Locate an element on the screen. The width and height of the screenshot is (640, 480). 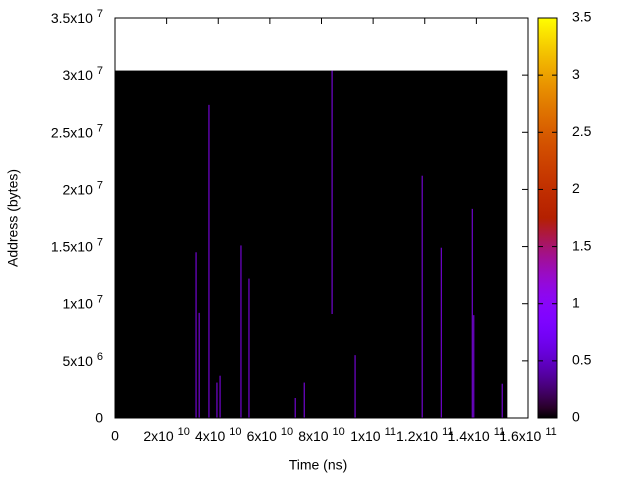
x-tick-label: 4x10 10 is located at coordinates (218, 435).